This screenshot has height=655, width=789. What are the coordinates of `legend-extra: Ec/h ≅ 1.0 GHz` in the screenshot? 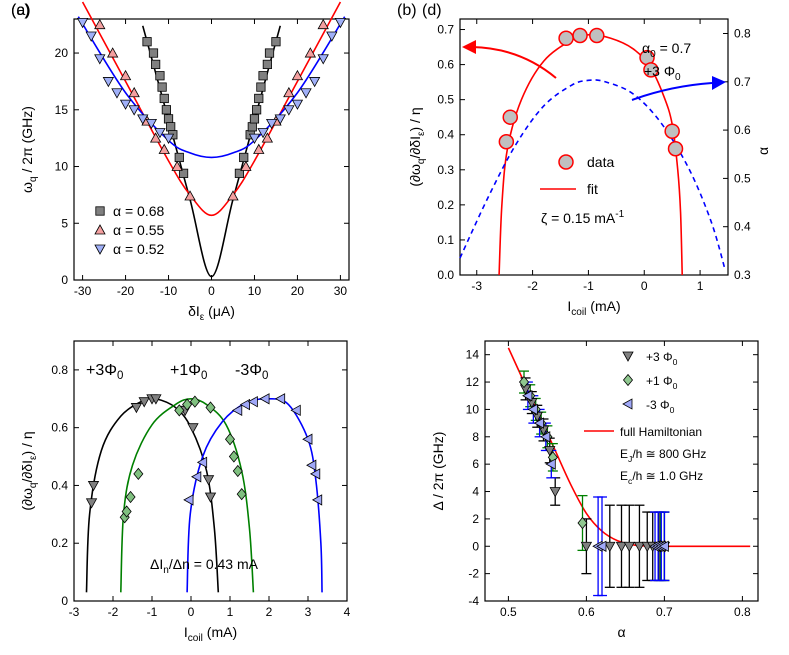 It's located at (661, 477).